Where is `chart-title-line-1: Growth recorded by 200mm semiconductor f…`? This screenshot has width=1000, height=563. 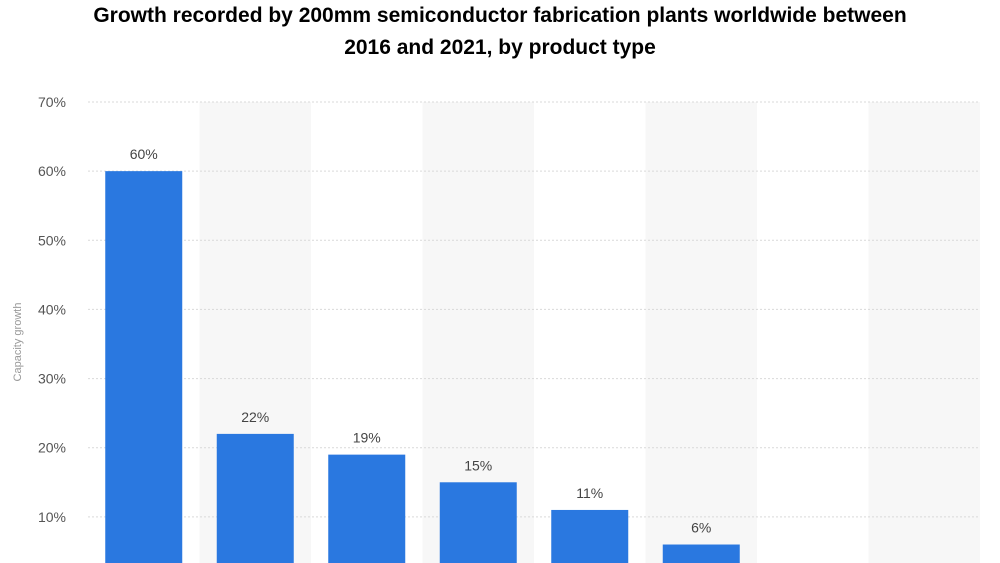 chart-title-line-1: Growth recorded by 200mm semiconductor f… is located at coordinates (500, 15).